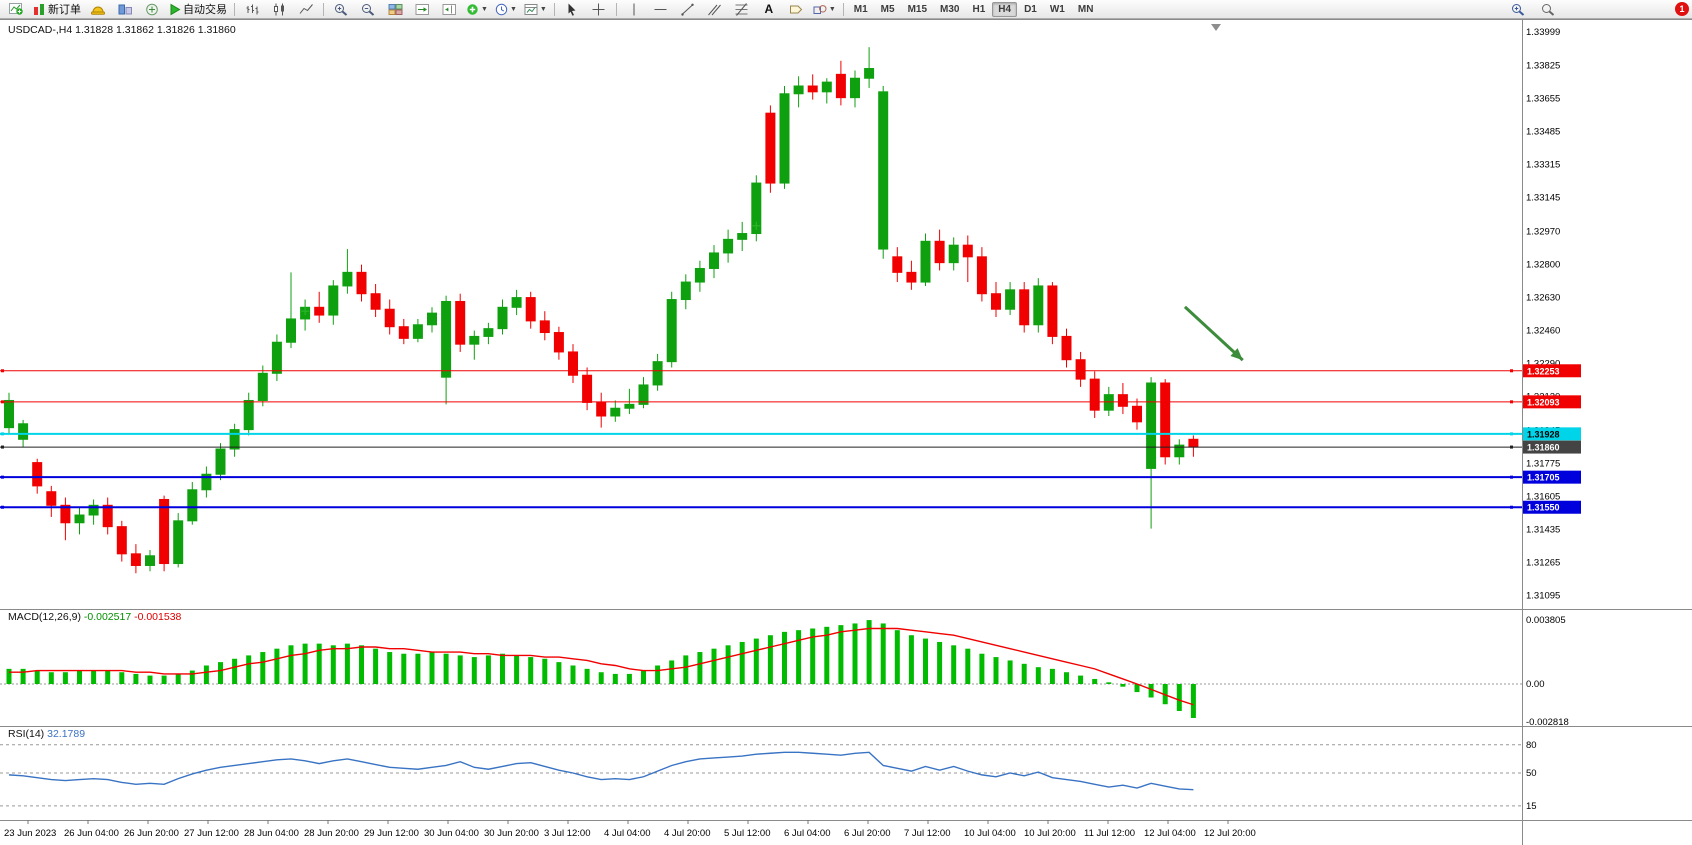 The image size is (1692, 845). I want to click on crosshair-button, so click(599, 9).